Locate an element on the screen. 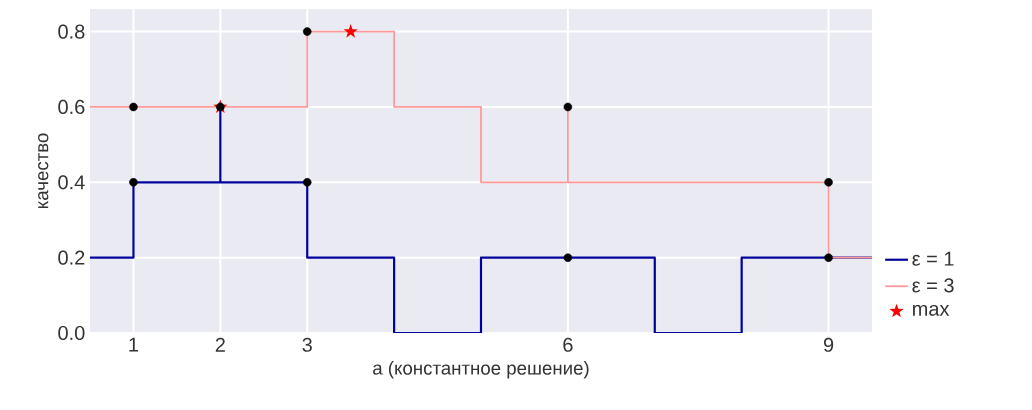 This screenshot has height=410, width=1032. x-tick-label: 9 is located at coordinates (828, 344).